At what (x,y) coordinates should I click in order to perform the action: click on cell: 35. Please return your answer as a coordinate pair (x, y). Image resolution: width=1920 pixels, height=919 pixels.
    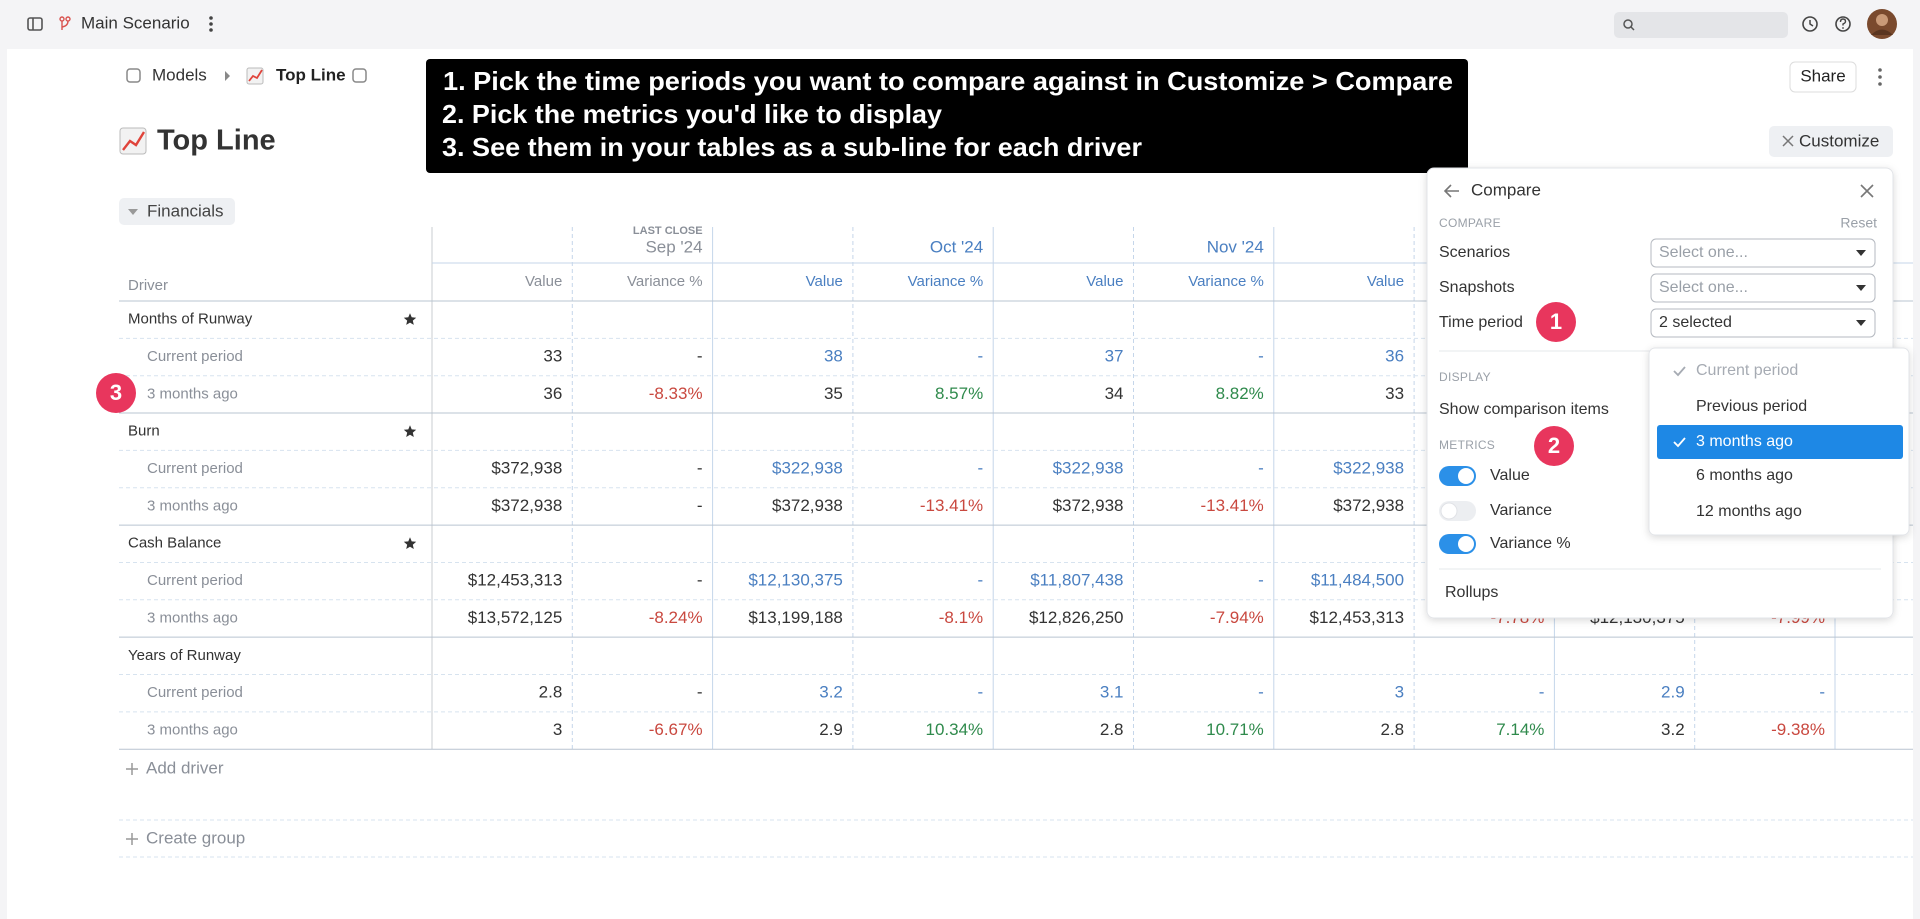
    Looking at the image, I should click on (833, 393).